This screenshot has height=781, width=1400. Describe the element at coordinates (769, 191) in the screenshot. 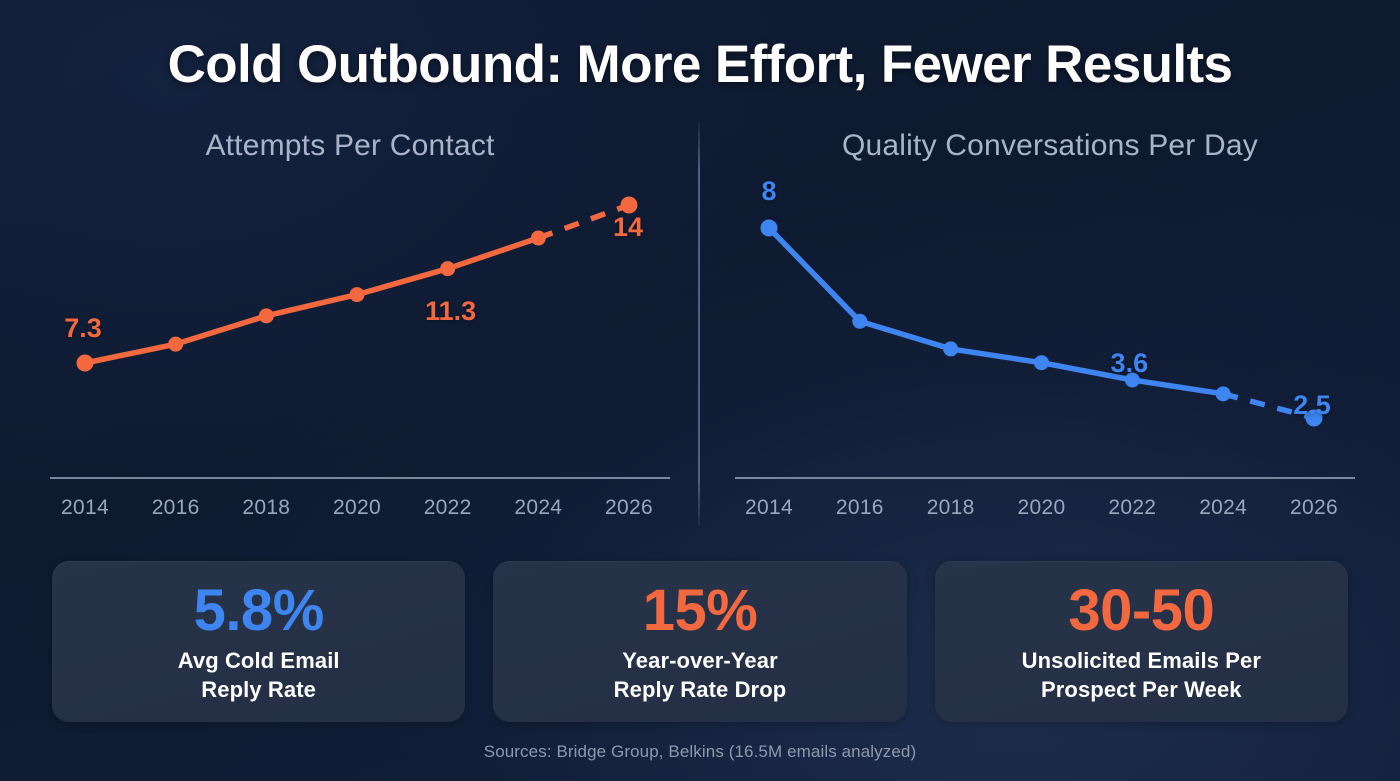

I see `data-point-value-label: 8` at that location.